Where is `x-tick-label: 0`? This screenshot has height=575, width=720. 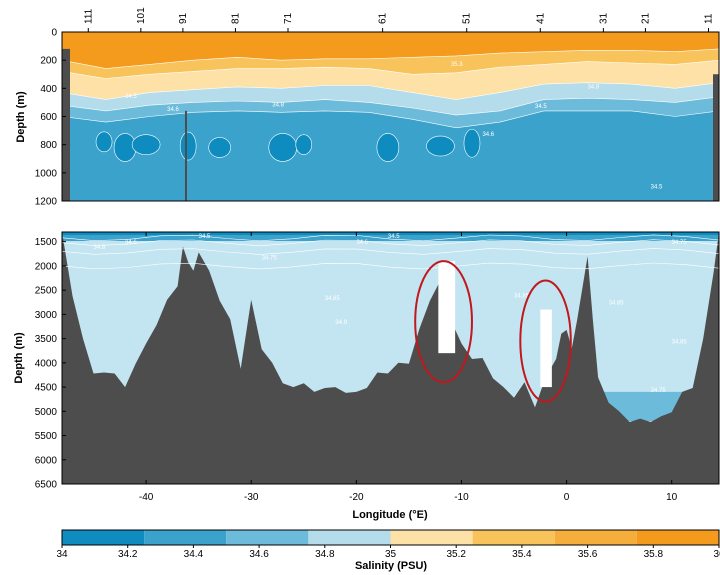 x-tick-label: 0 is located at coordinates (567, 497).